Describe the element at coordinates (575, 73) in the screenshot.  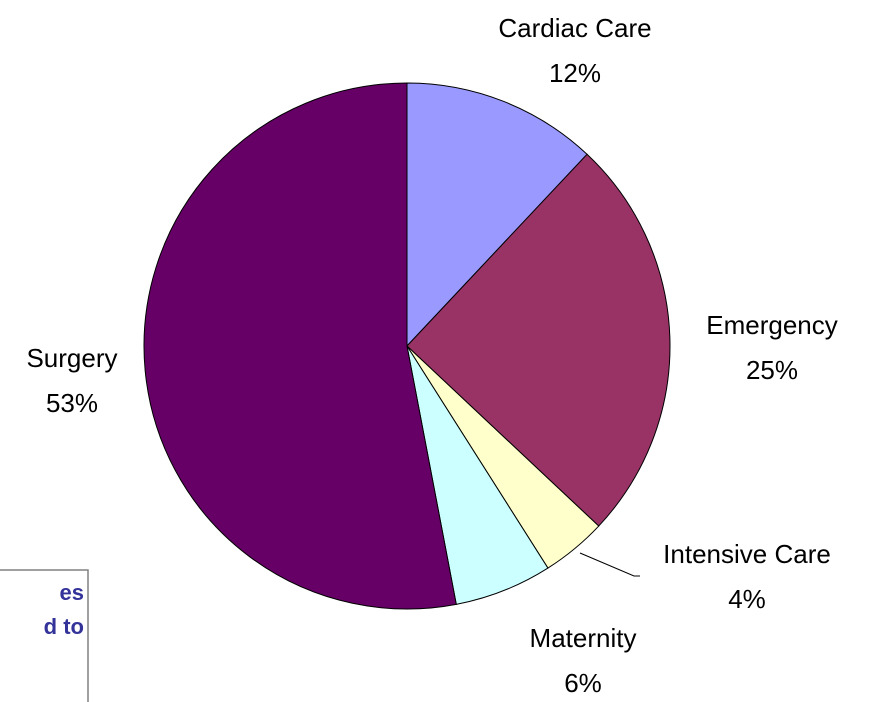
I see `slice-value: 12%` at that location.